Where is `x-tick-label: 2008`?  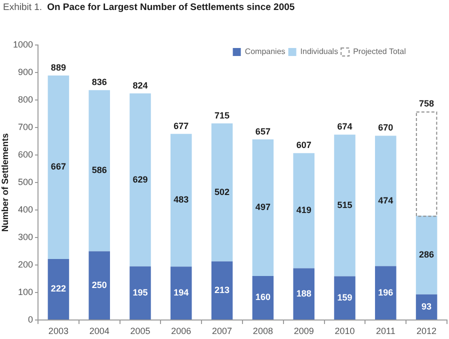
x-tick-label: 2008 is located at coordinates (262, 331).